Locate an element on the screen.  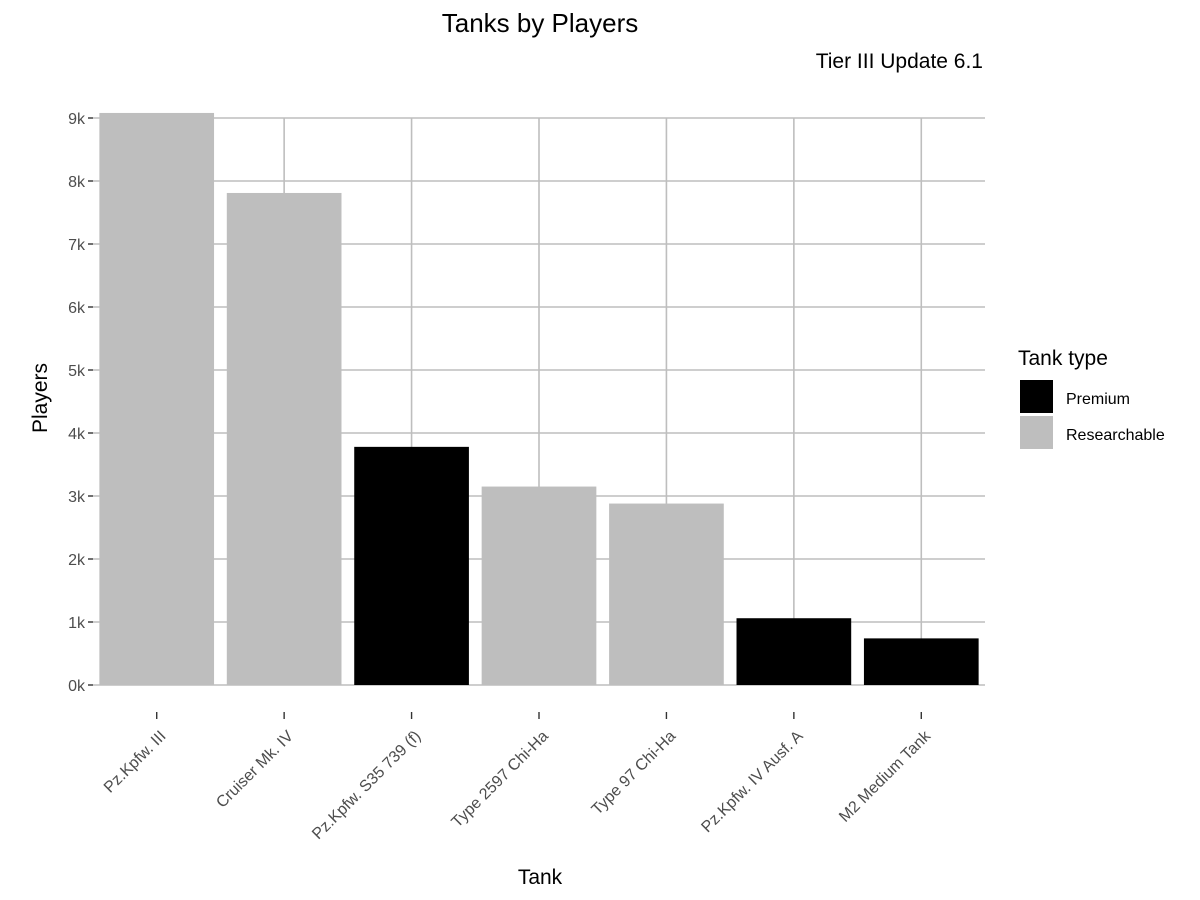
x-axis-title: Tank is located at coordinates (540, 877).